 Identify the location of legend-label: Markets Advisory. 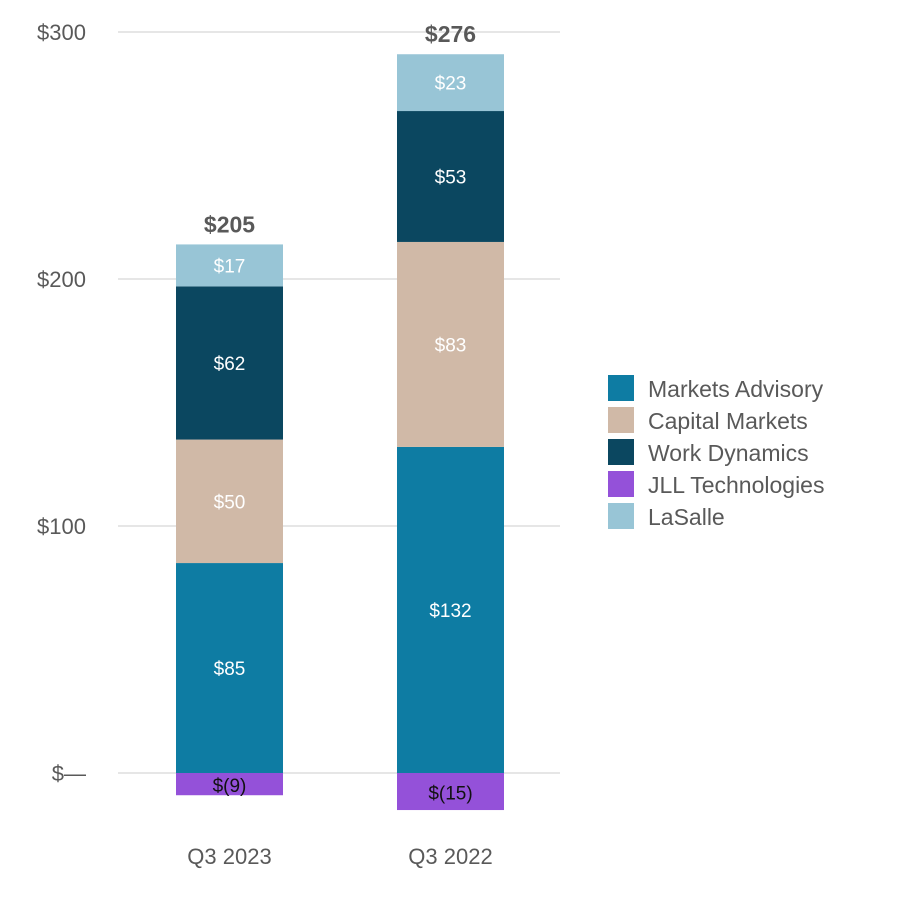
(736, 389).